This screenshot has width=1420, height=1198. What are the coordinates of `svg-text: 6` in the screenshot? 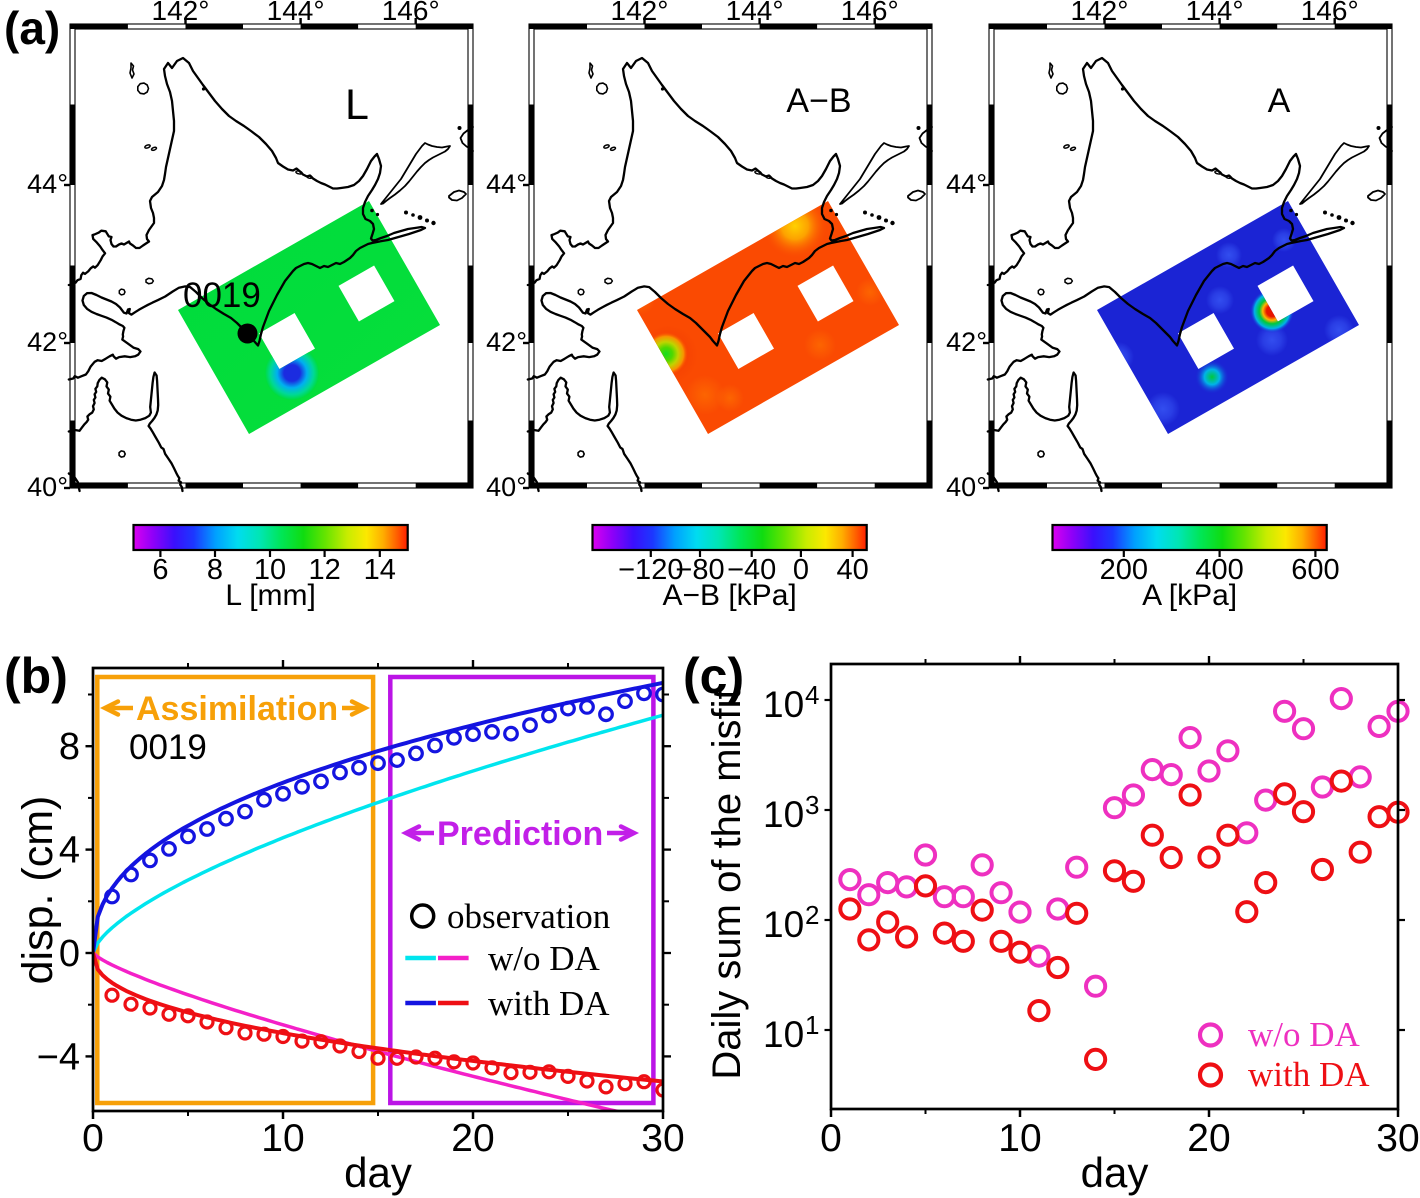 It's located at (160, 570).